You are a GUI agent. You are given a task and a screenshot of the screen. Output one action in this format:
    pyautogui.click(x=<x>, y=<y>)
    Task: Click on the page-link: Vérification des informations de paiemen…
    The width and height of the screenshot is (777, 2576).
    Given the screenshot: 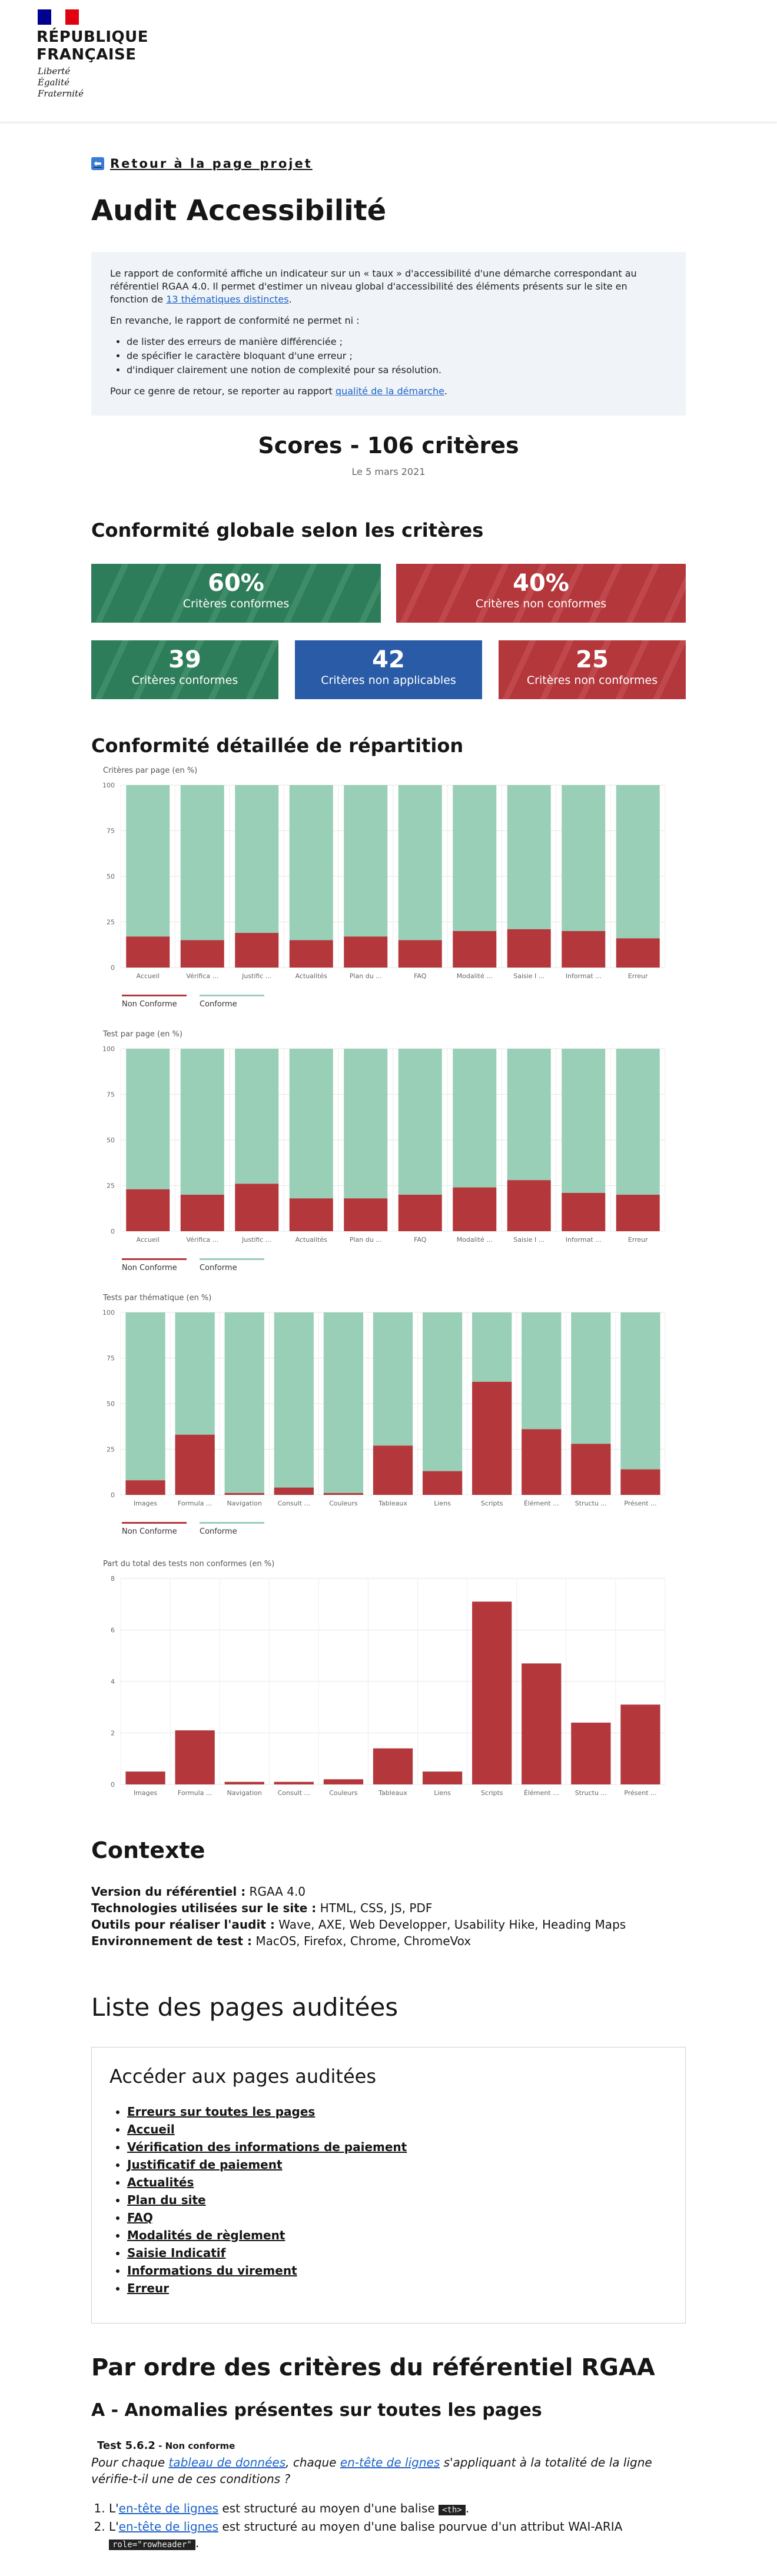 What is the action you would take?
    pyautogui.click(x=267, y=2147)
    